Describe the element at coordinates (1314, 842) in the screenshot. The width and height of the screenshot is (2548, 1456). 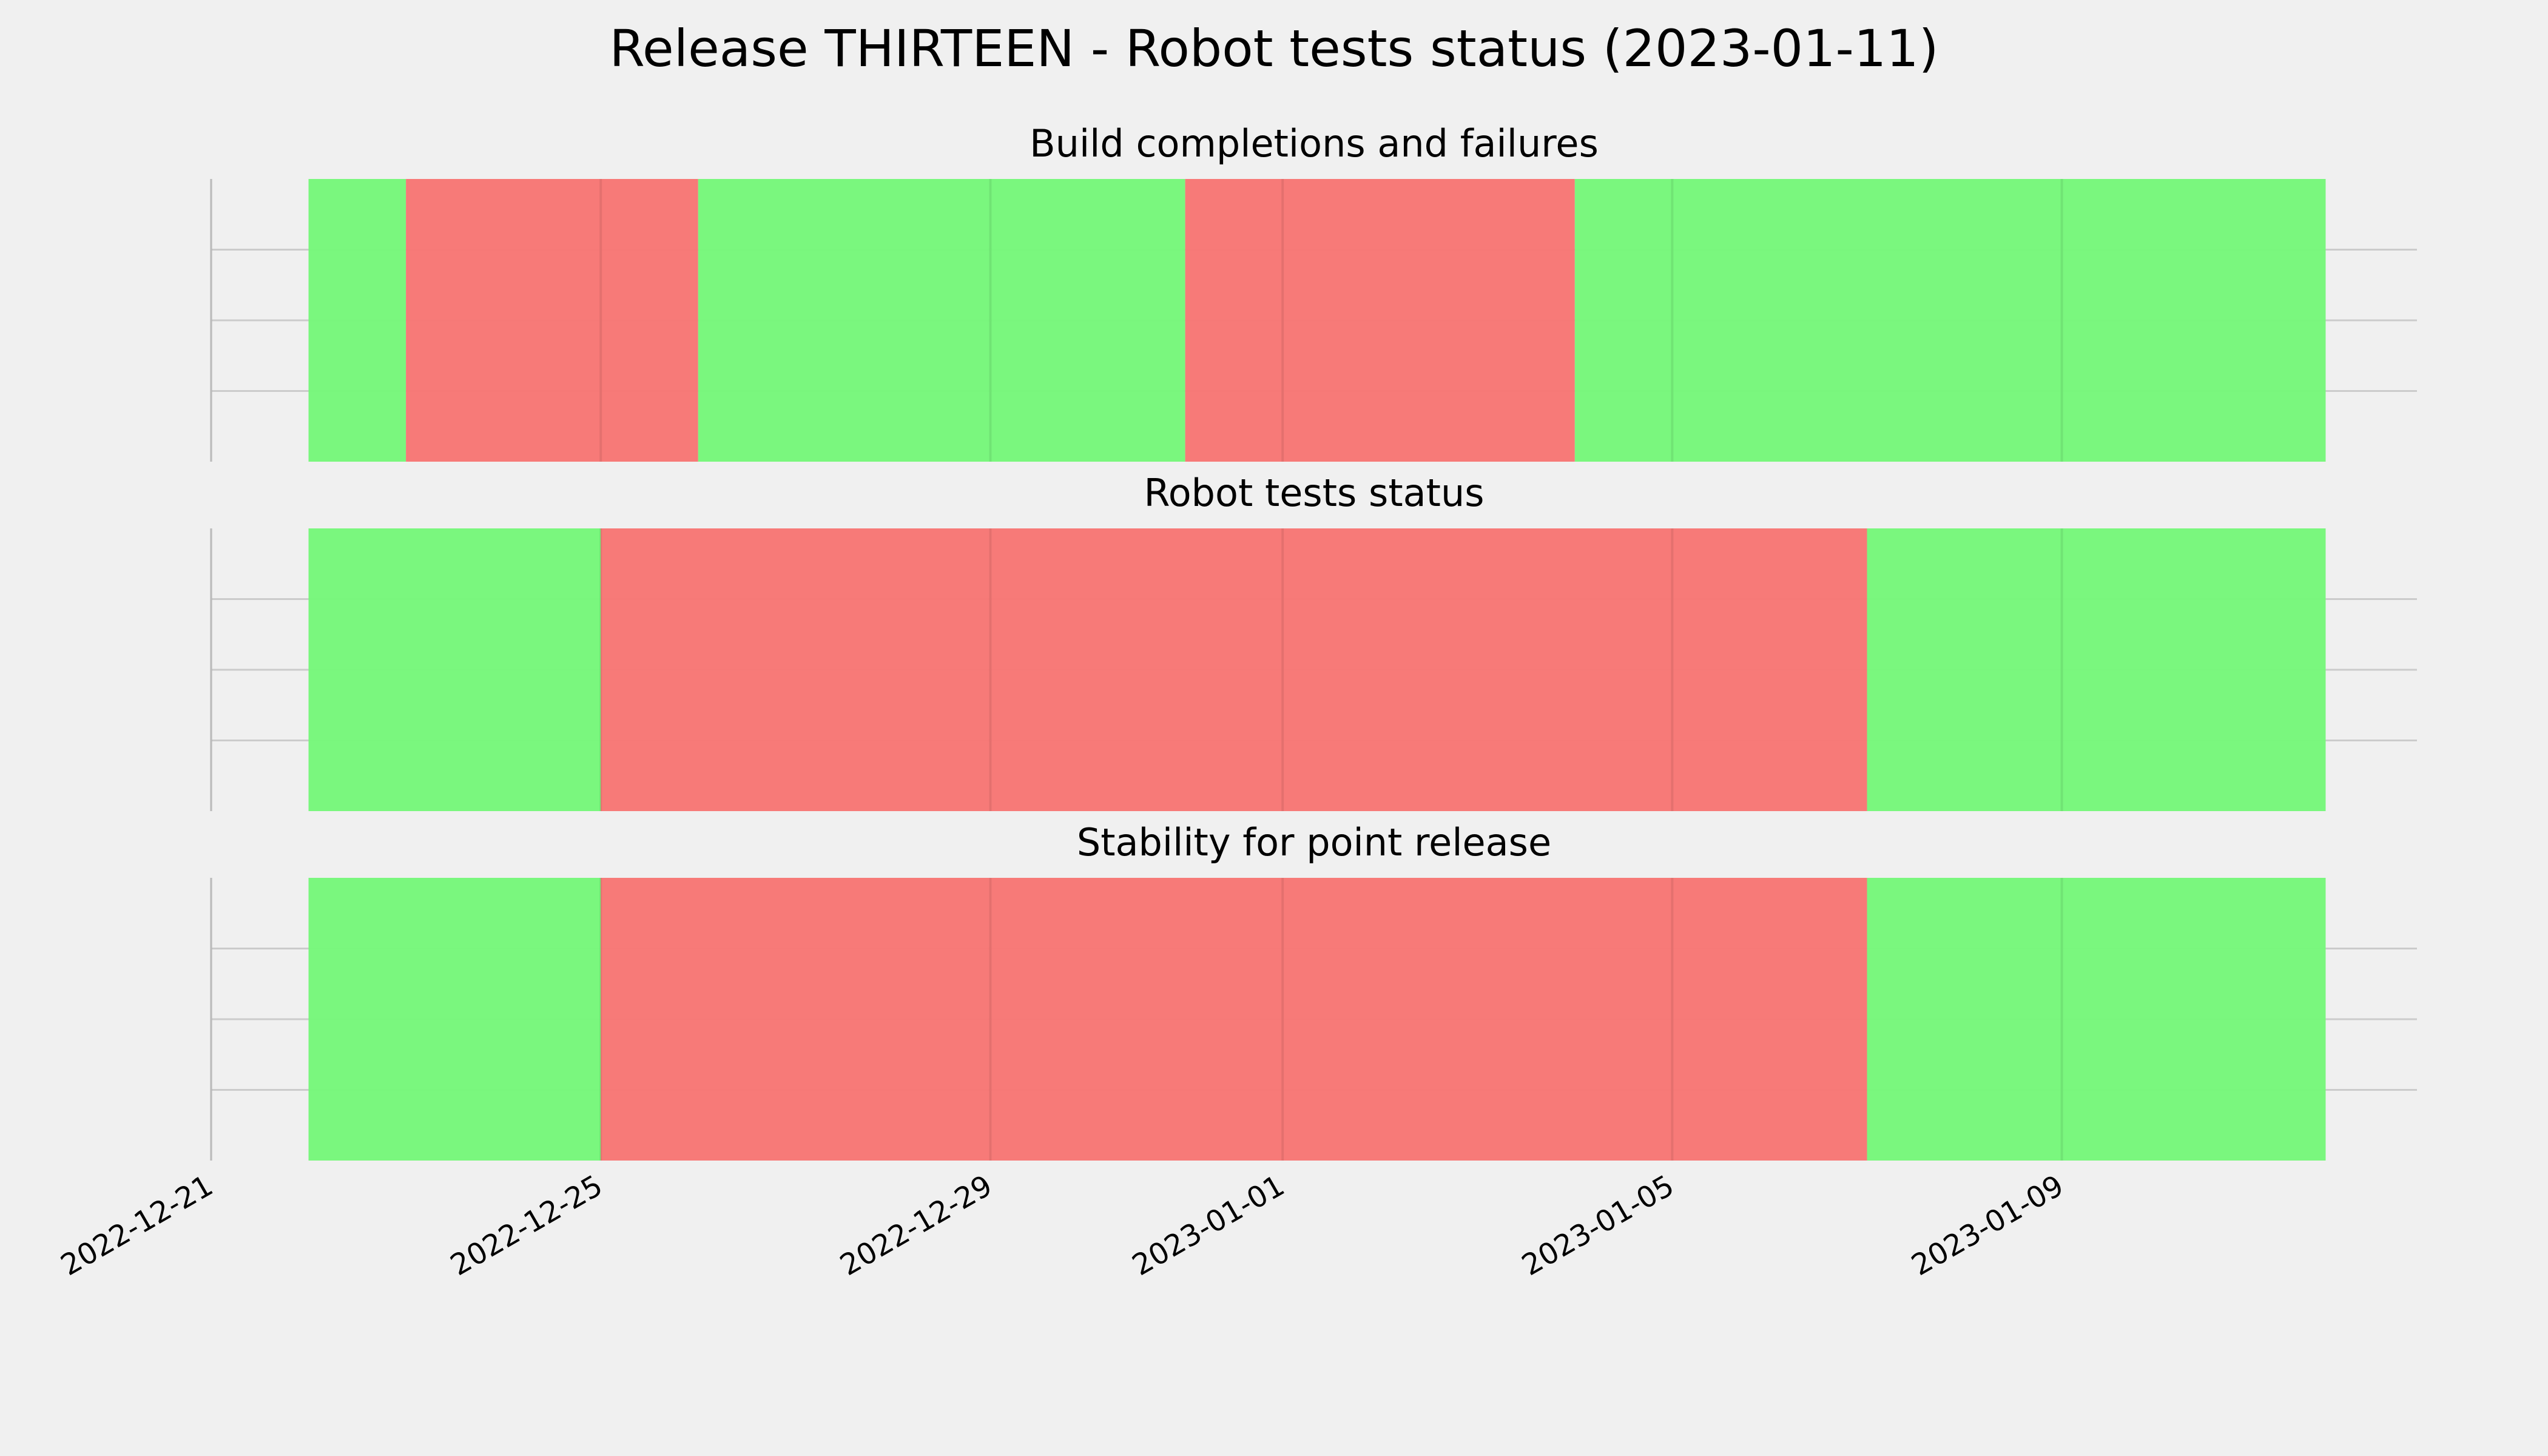
I see `panel-title: Stability for point release` at that location.